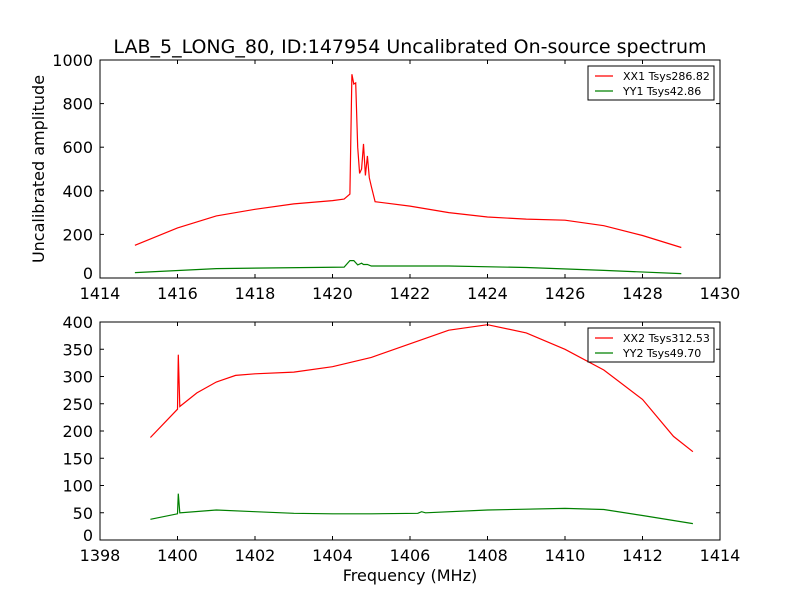 This screenshot has height=604, width=800. I want to click on x-tick-label: 1400, so click(177, 555).